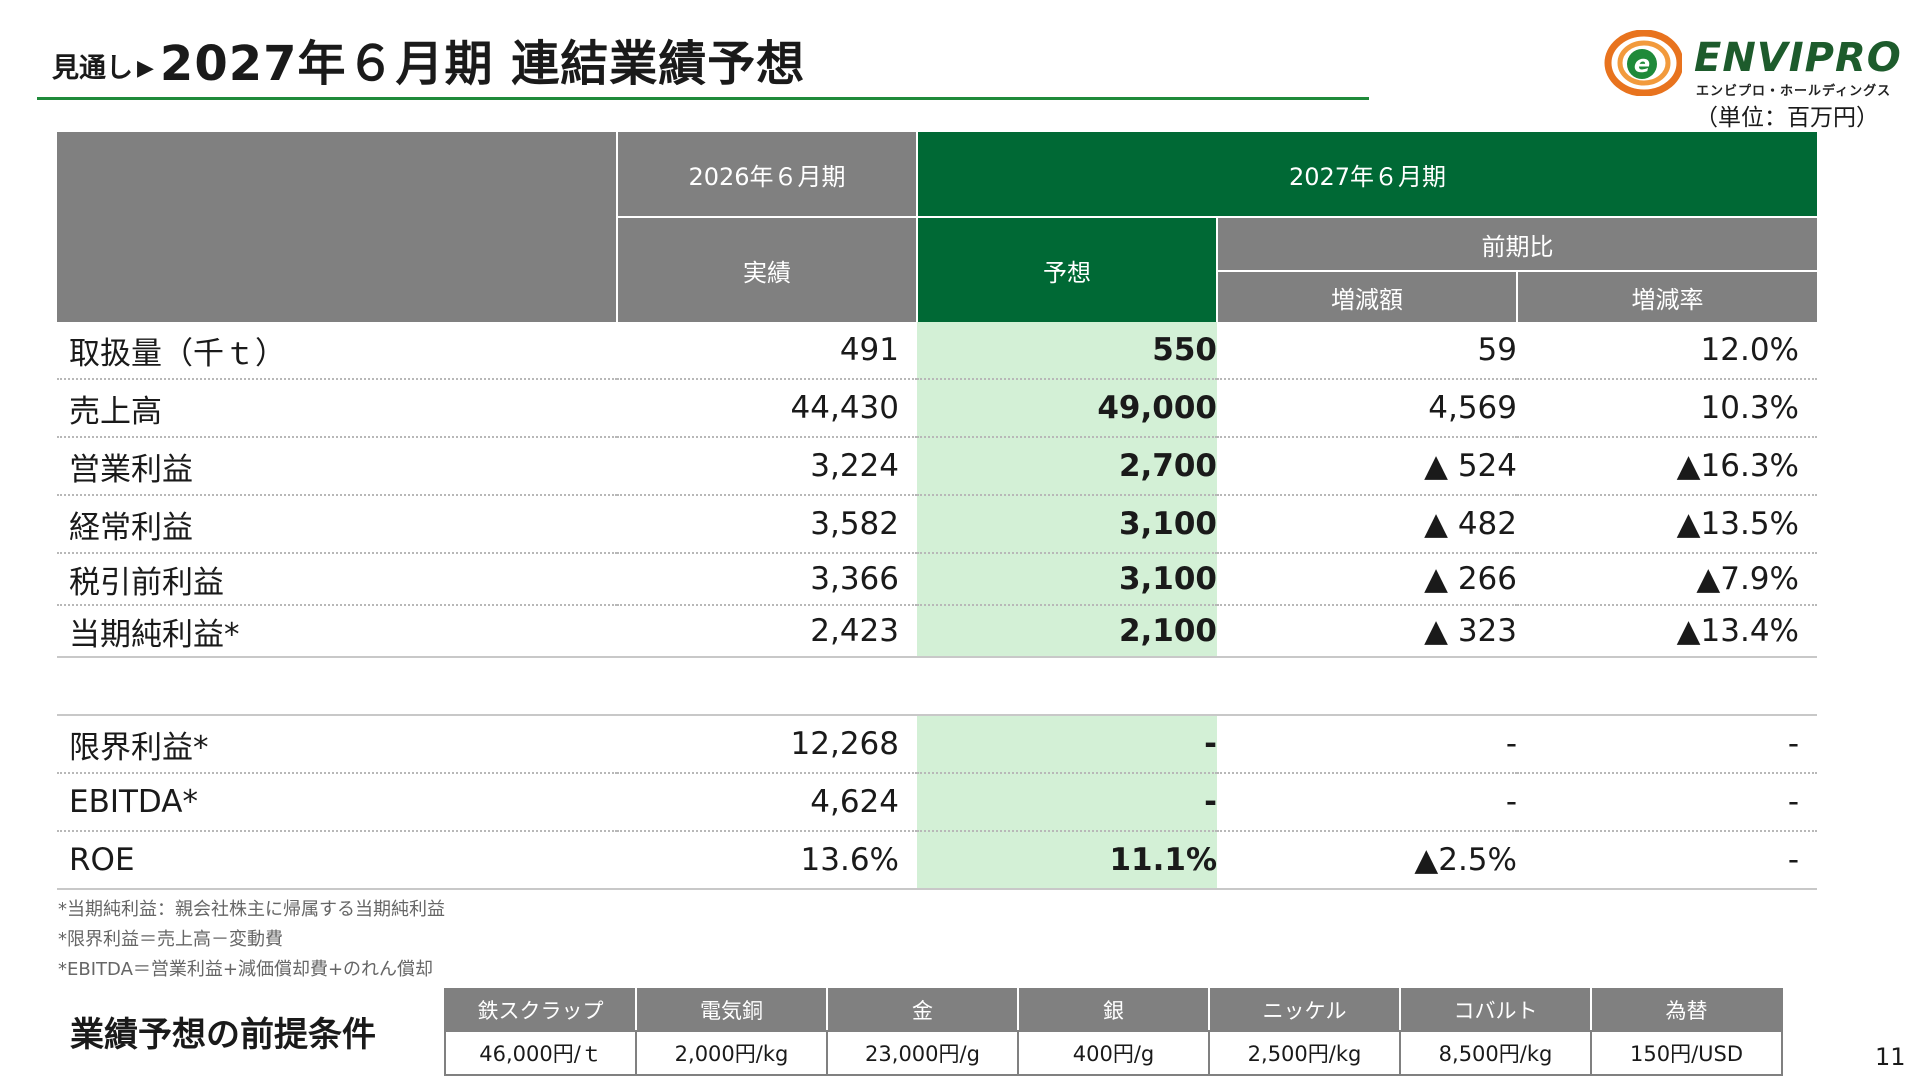  I want to click on table-spacer-row, so click(937, 686).